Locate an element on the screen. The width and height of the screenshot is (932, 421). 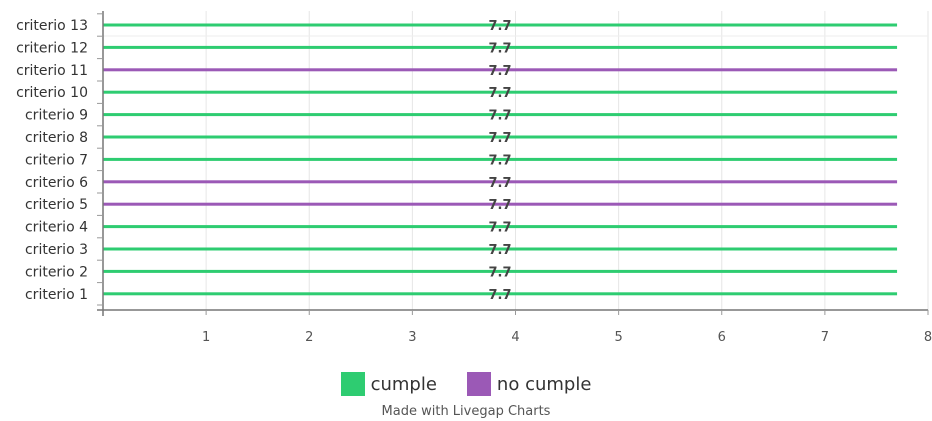
data-label-criterio-13: 7.7 is located at coordinates (499, 26).